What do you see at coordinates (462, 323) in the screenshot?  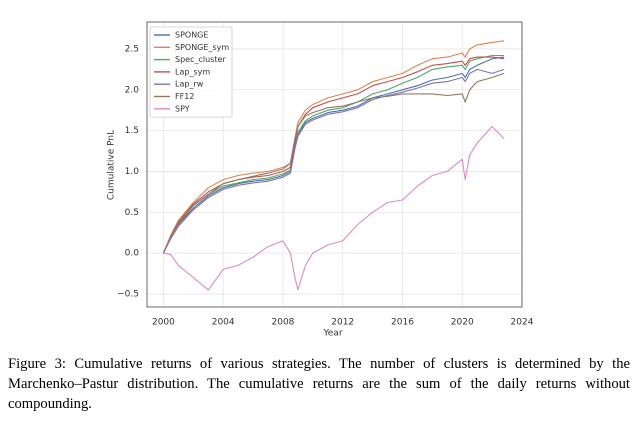 I see `x-tick-label: 2020` at bounding box center [462, 323].